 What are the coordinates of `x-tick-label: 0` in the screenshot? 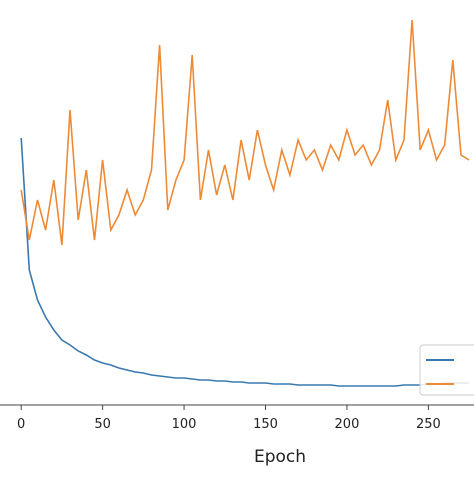 It's located at (21, 424).